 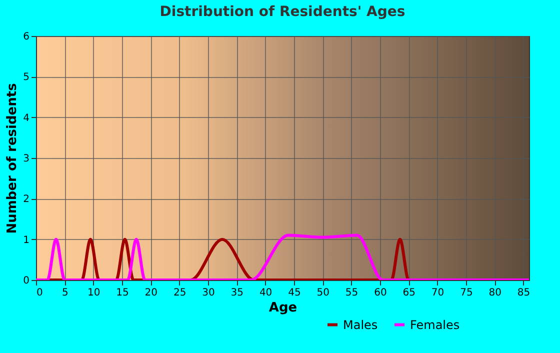 I want to click on x-tick-label: 85, so click(x=523, y=293).